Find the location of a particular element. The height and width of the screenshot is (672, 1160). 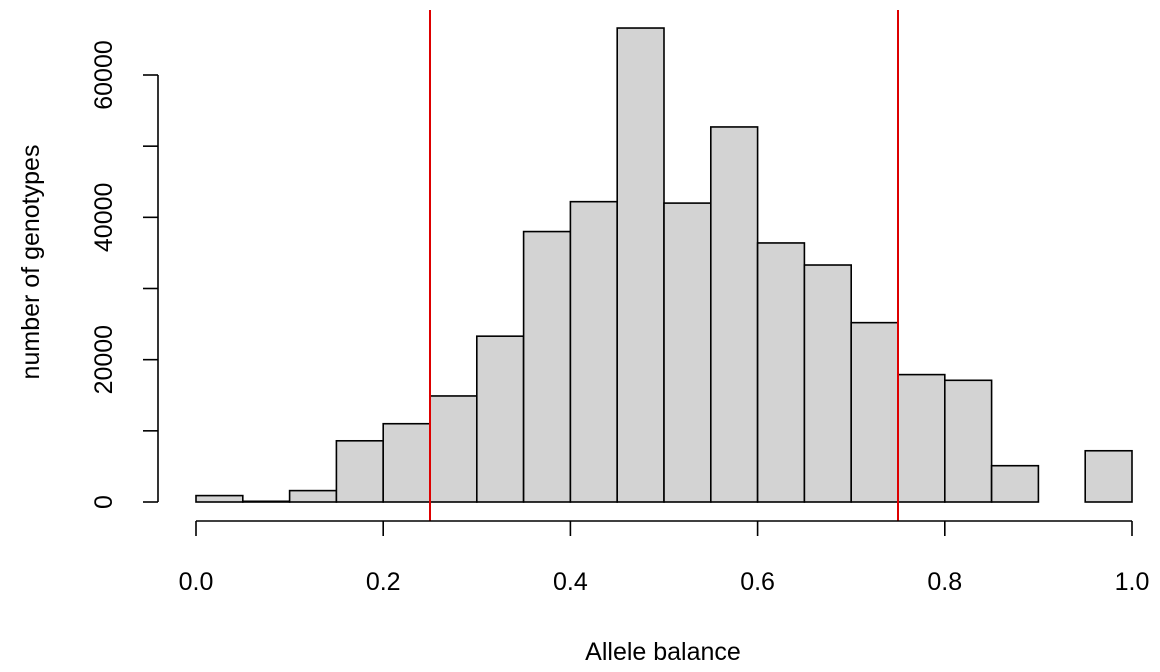

y-tick-label: 0 is located at coordinates (104, 502).